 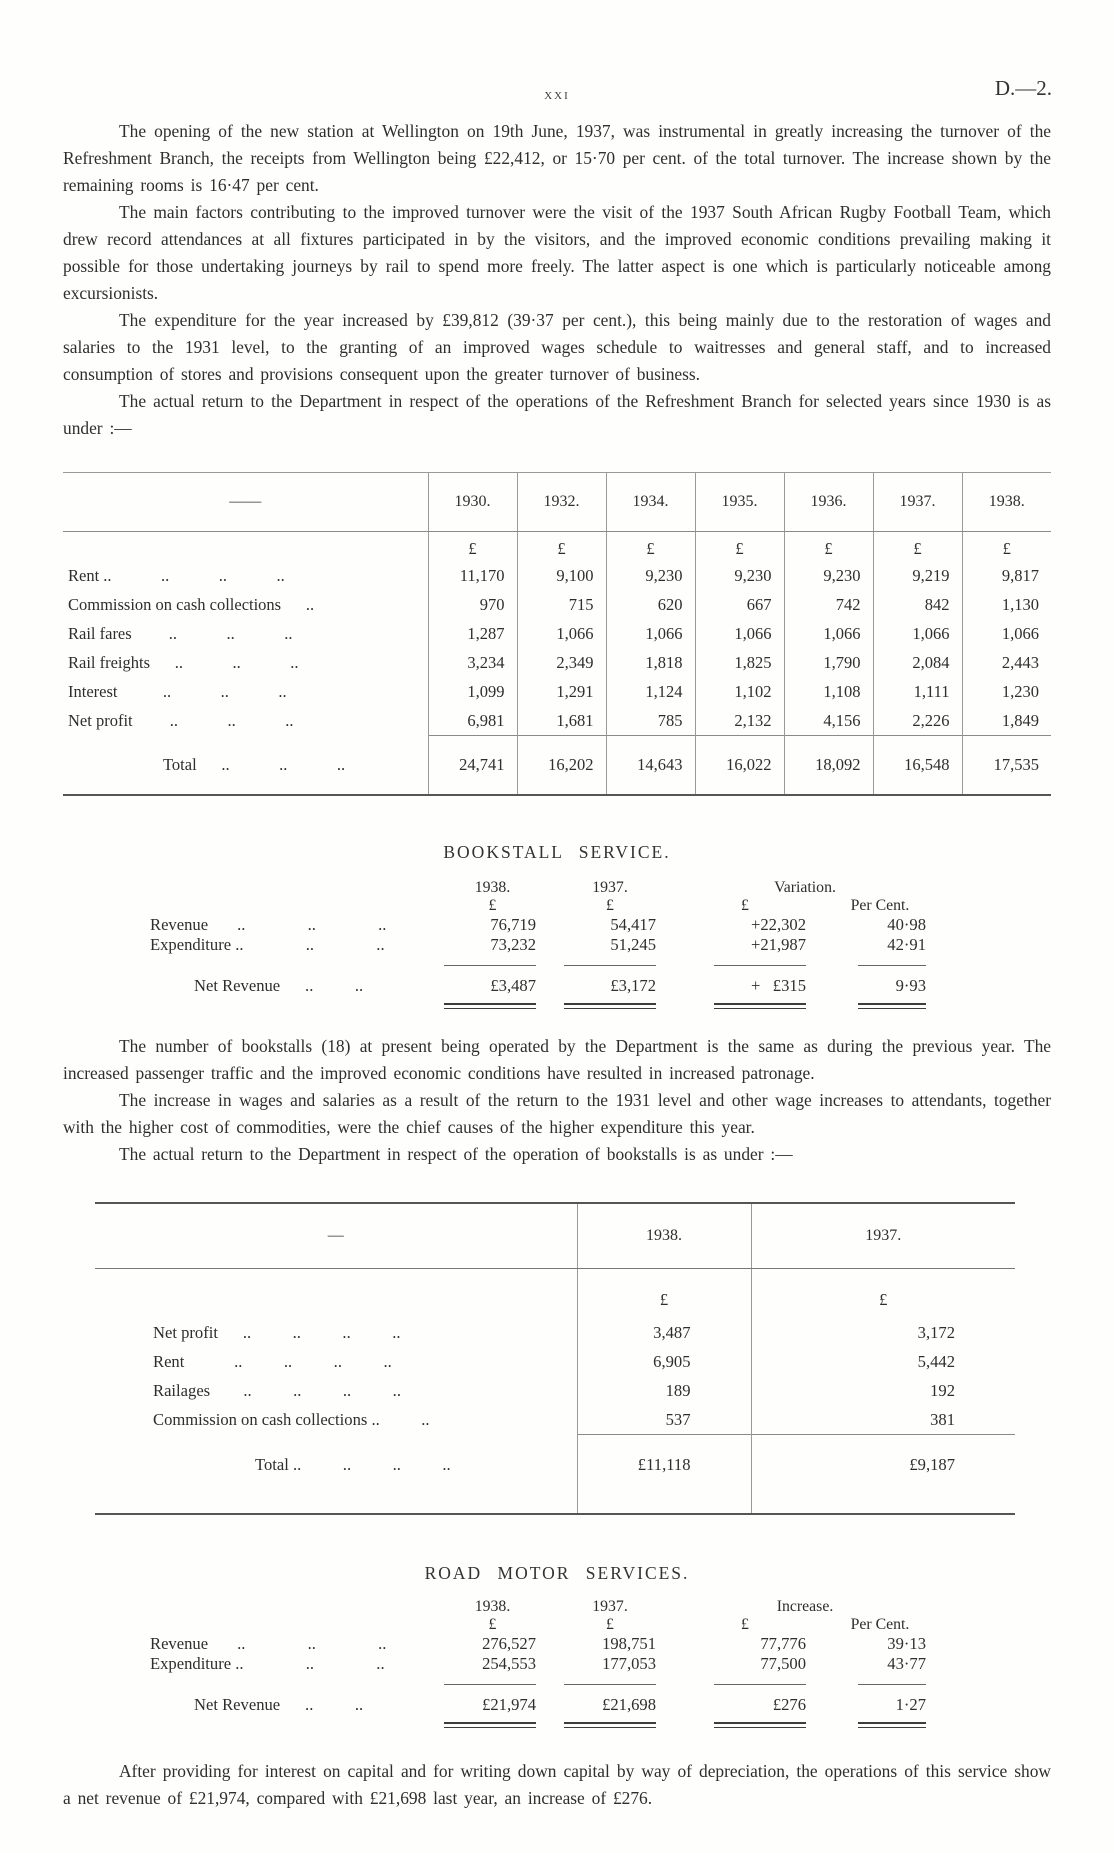 What do you see at coordinates (557, 852) in the screenshot?
I see `bookstall-service-heading: BOOKSTALL SERVICE.` at bounding box center [557, 852].